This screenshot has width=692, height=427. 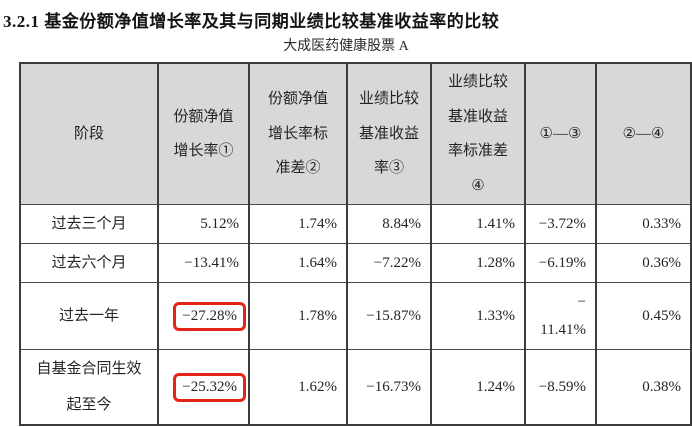 What do you see at coordinates (389, 224) in the screenshot?
I see `value-cell: 8.84%` at bounding box center [389, 224].